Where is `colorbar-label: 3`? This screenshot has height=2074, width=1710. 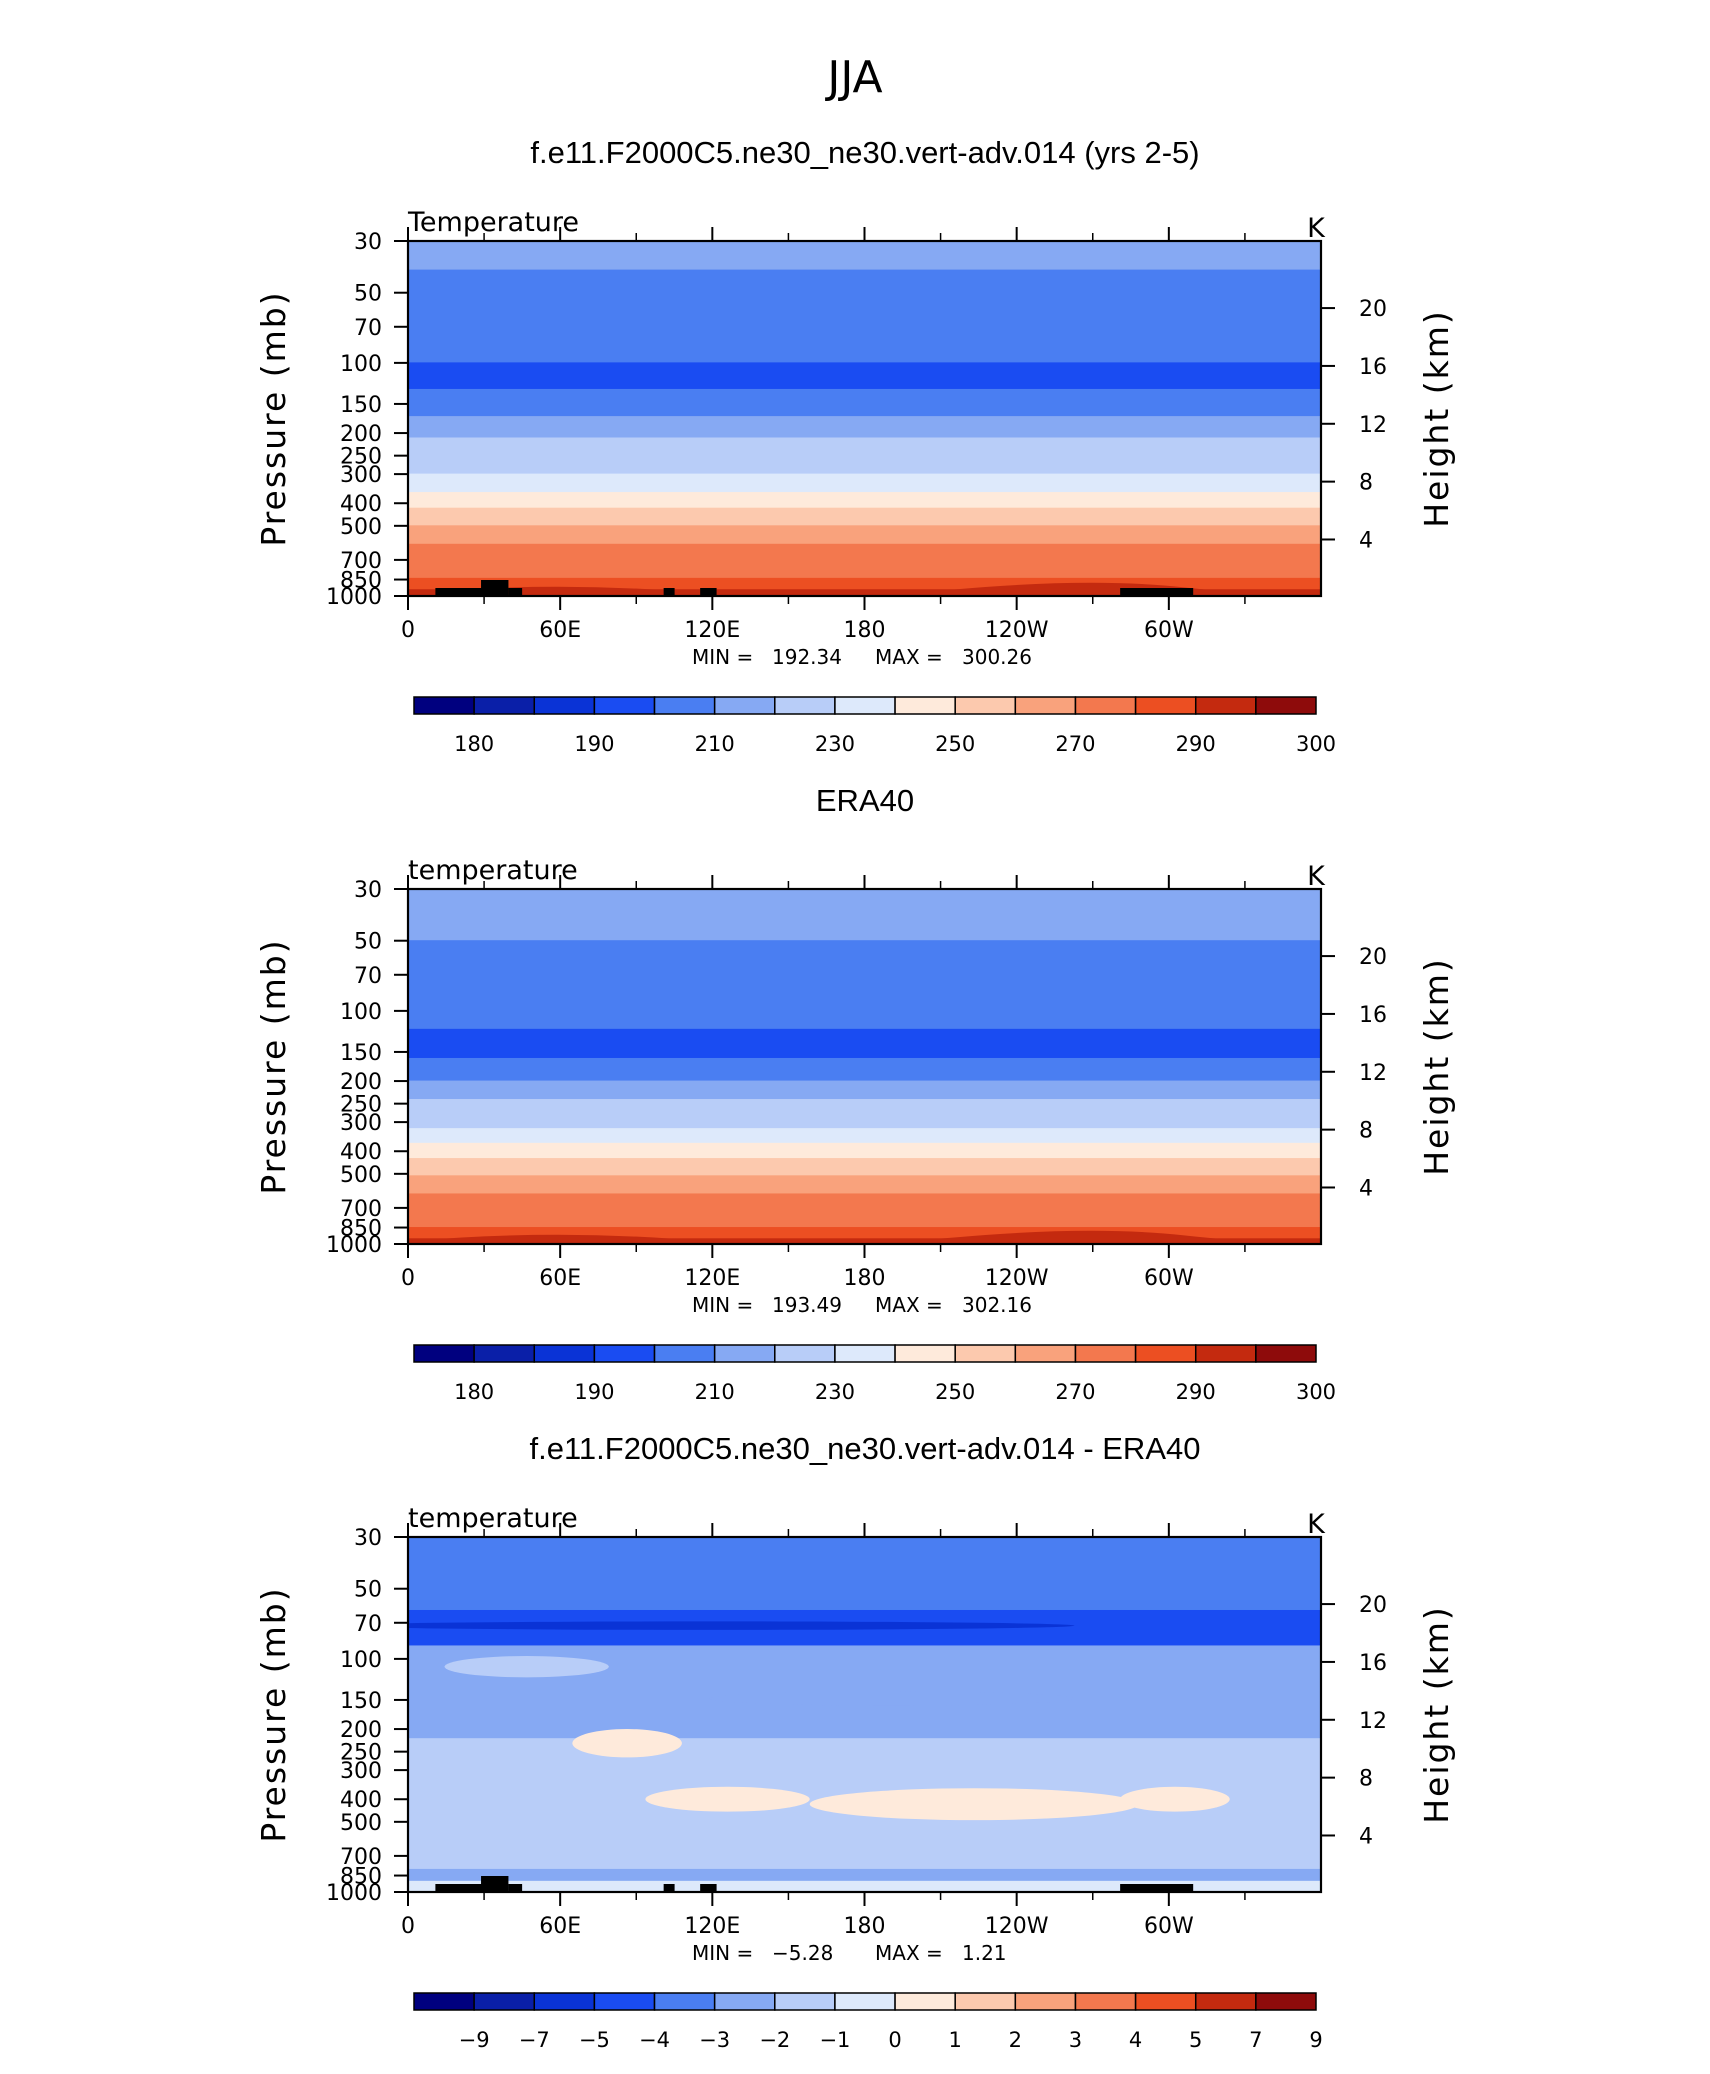
colorbar-label: 3 is located at coordinates (1075, 2040).